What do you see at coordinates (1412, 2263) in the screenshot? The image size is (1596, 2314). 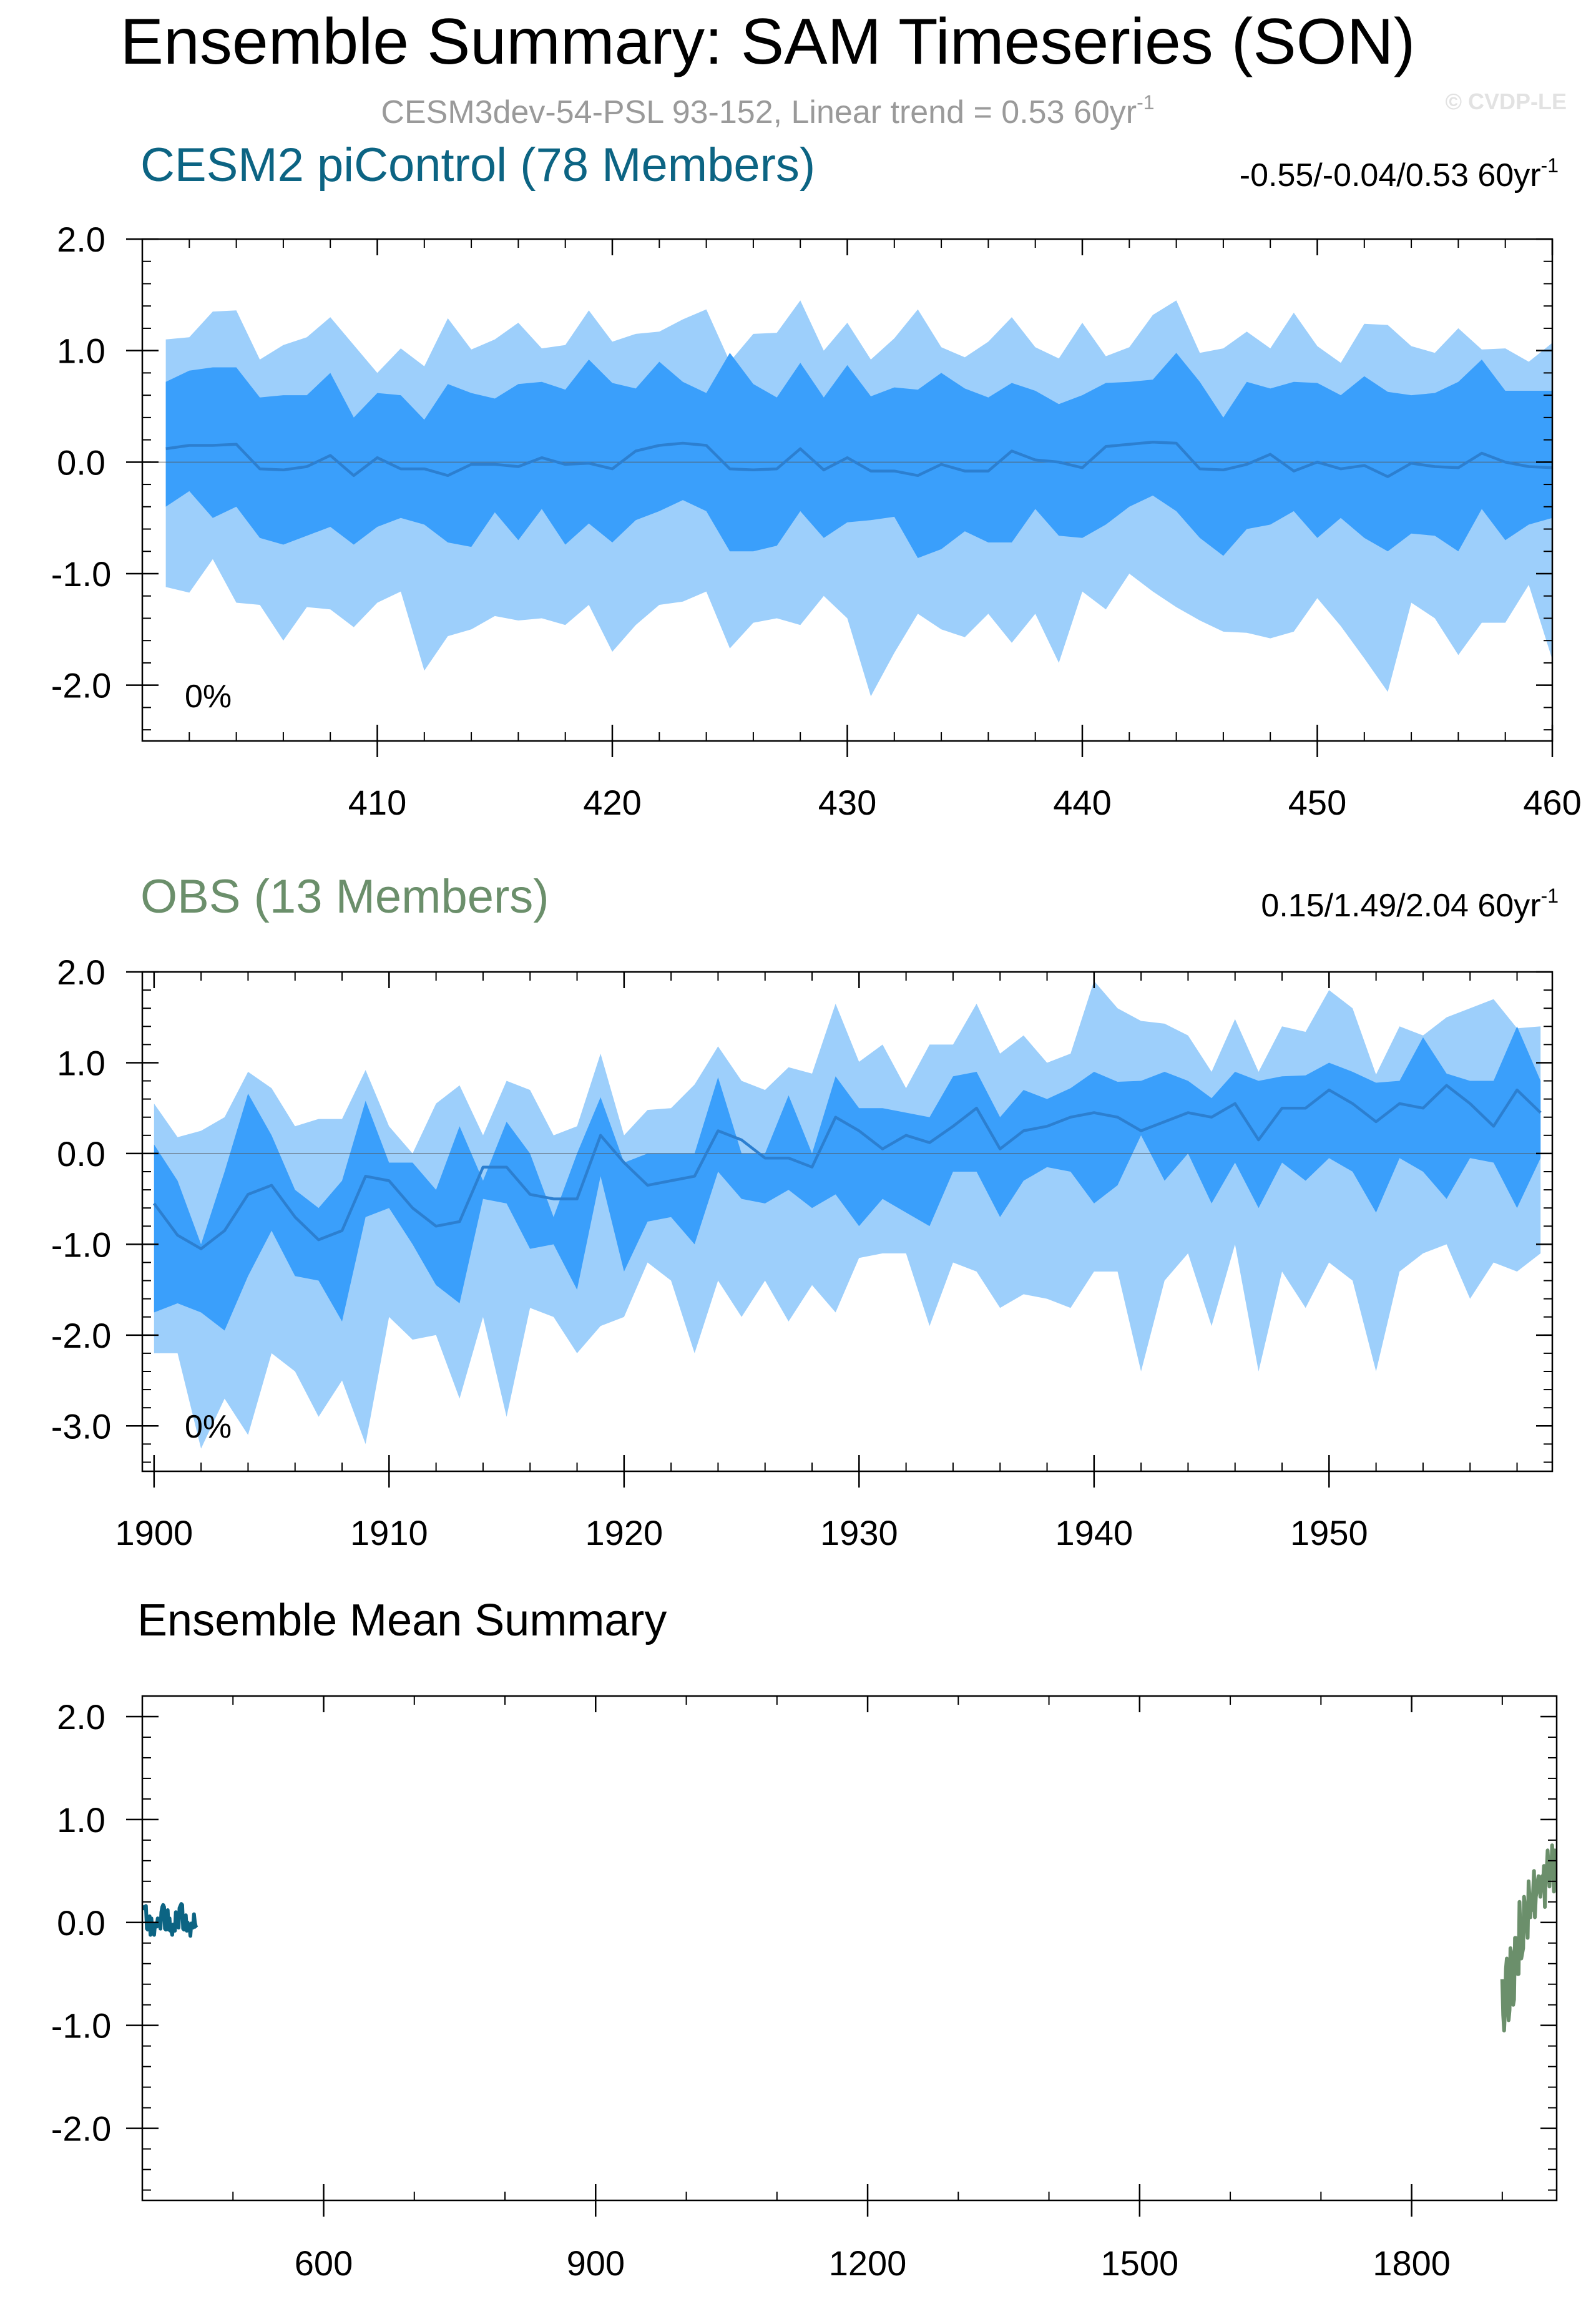 I see `x-tick-label: 1800` at bounding box center [1412, 2263].